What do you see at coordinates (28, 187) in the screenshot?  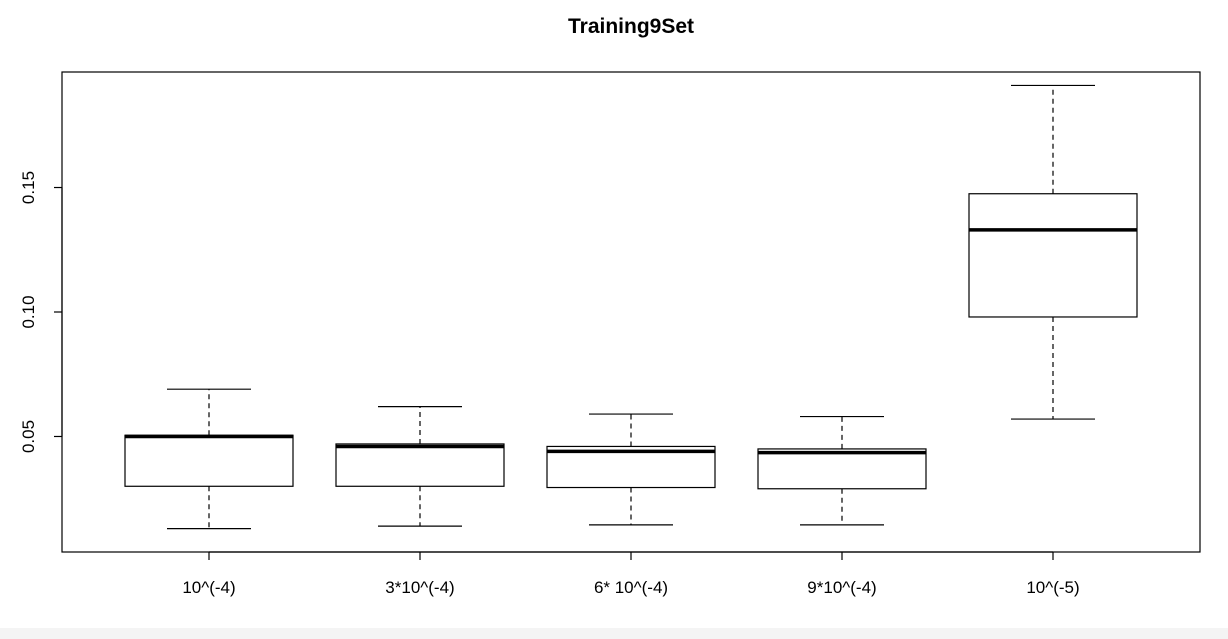 I see `y-tick-label: 0.15` at bounding box center [28, 187].